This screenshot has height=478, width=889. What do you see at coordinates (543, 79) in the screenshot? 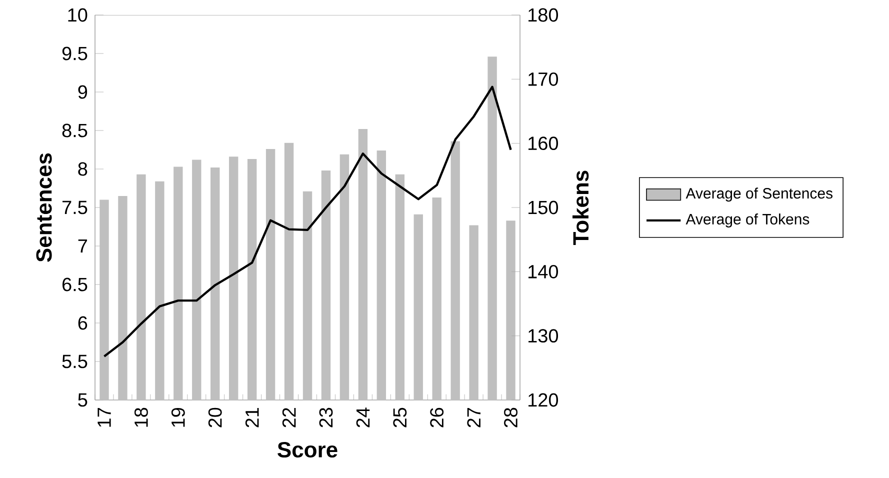
I see `y2-tick-label: 170` at bounding box center [543, 79].